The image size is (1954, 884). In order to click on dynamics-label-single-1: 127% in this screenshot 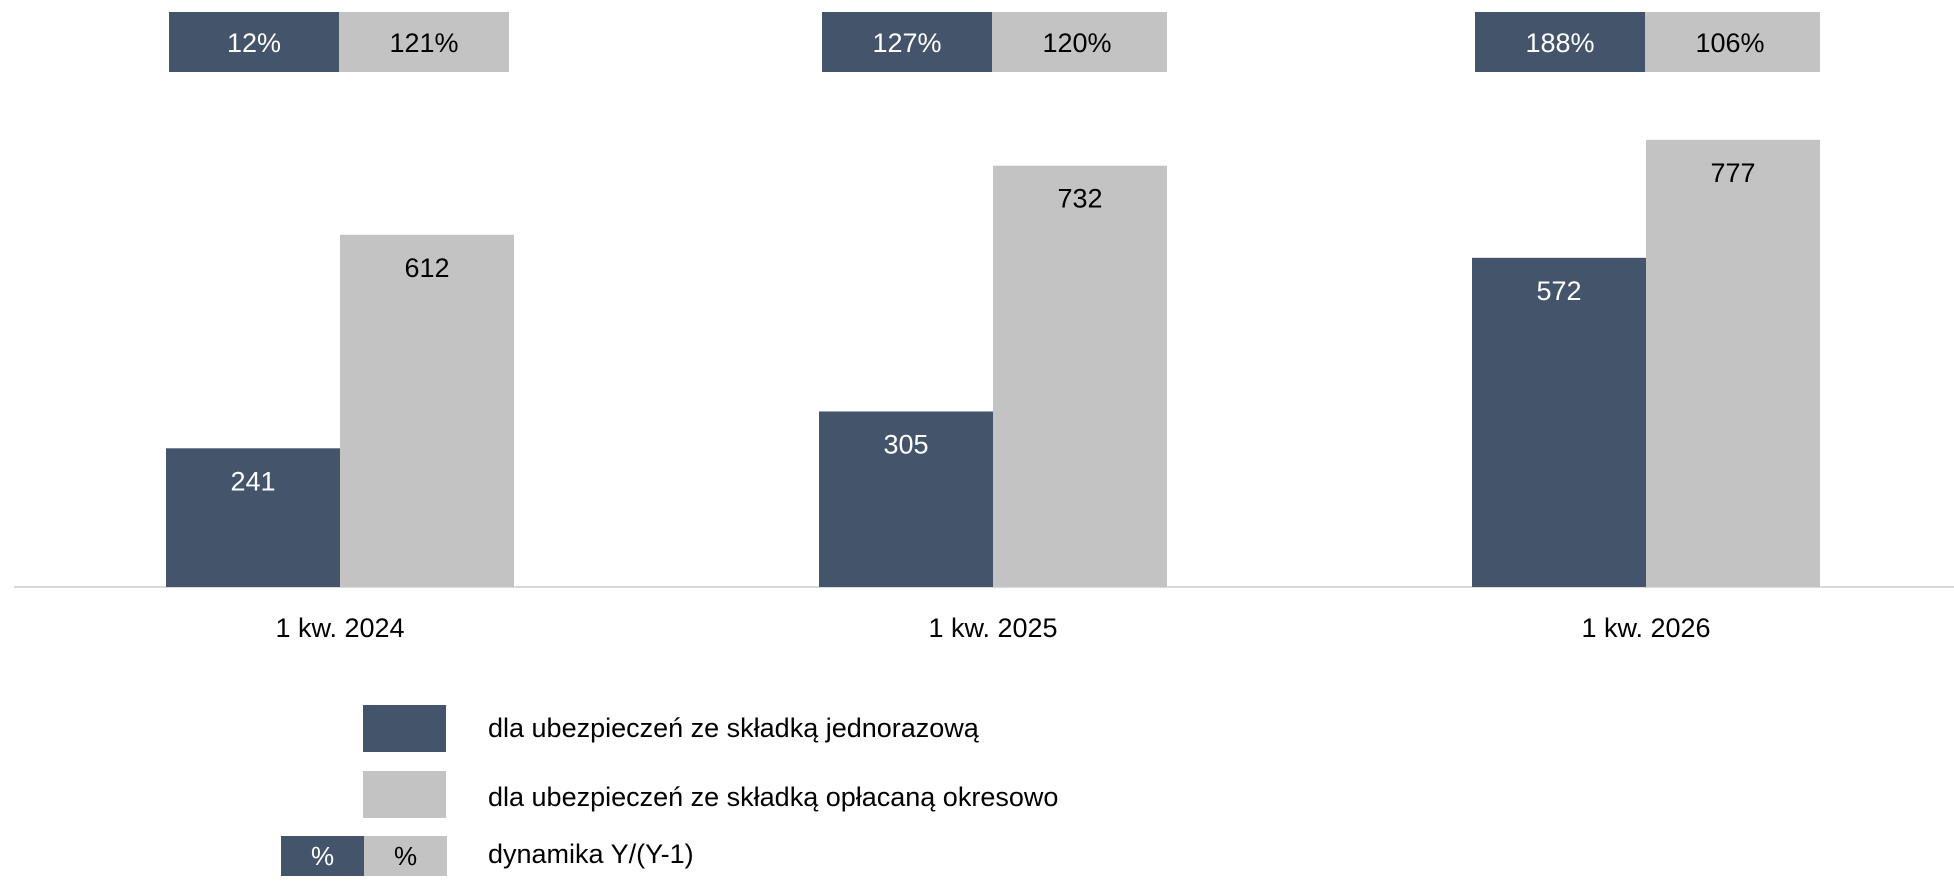, I will do `click(906, 43)`.